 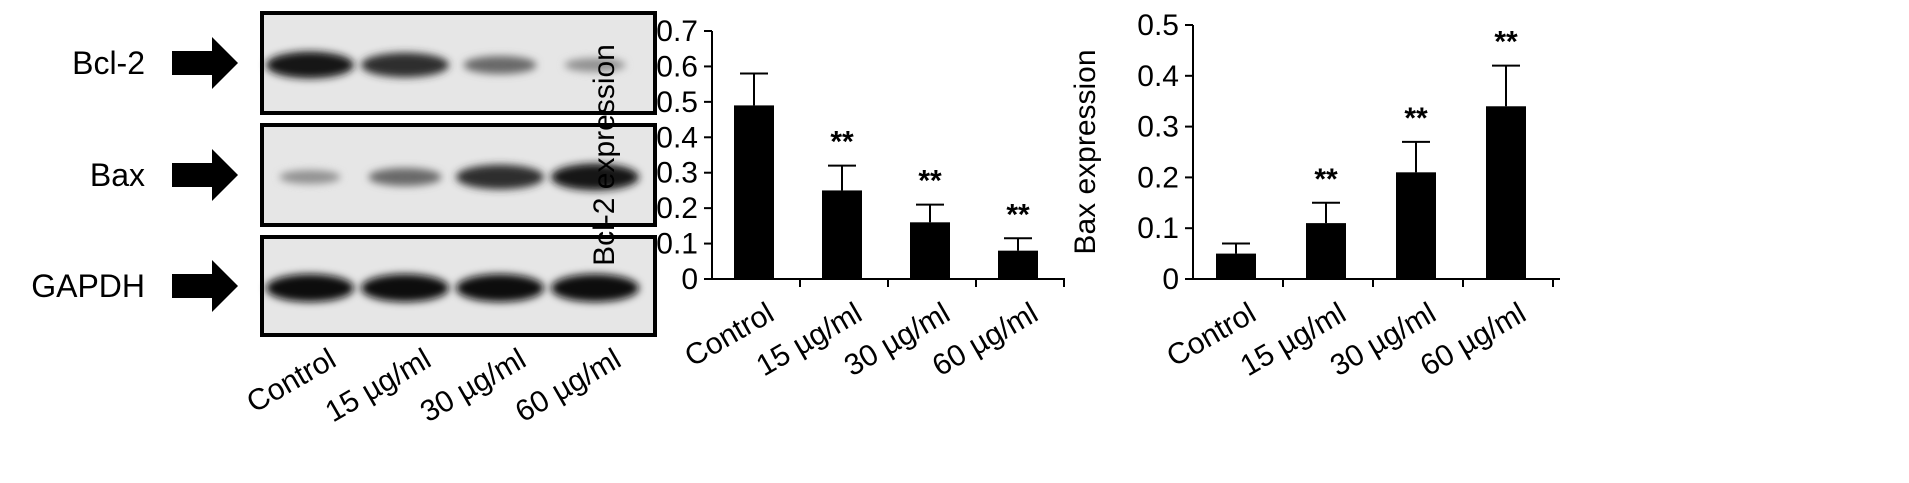 I want to click on blot-lane-label: 30 µg/ml, so click(x=473, y=385).